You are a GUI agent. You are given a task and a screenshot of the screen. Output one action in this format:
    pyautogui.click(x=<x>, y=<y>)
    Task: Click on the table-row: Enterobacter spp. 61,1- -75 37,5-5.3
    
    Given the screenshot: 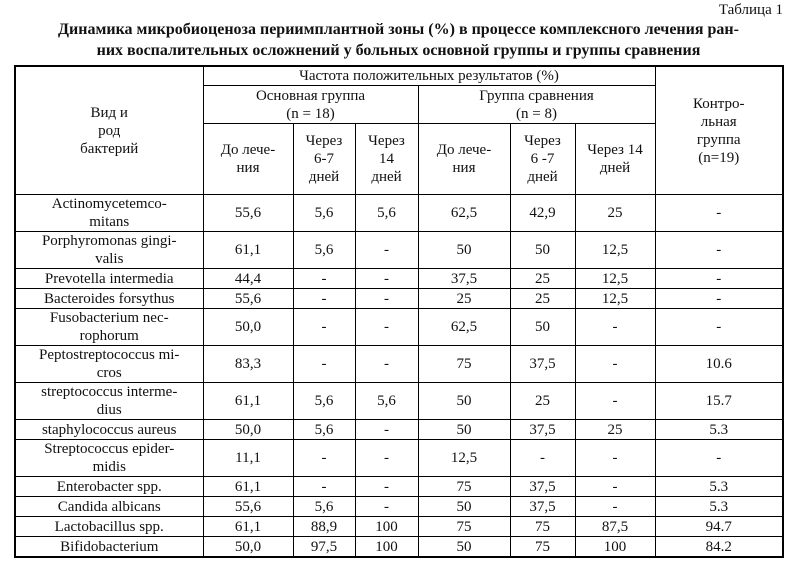 What is the action you would take?
    pyautogui.click(x=399, y=486)
    